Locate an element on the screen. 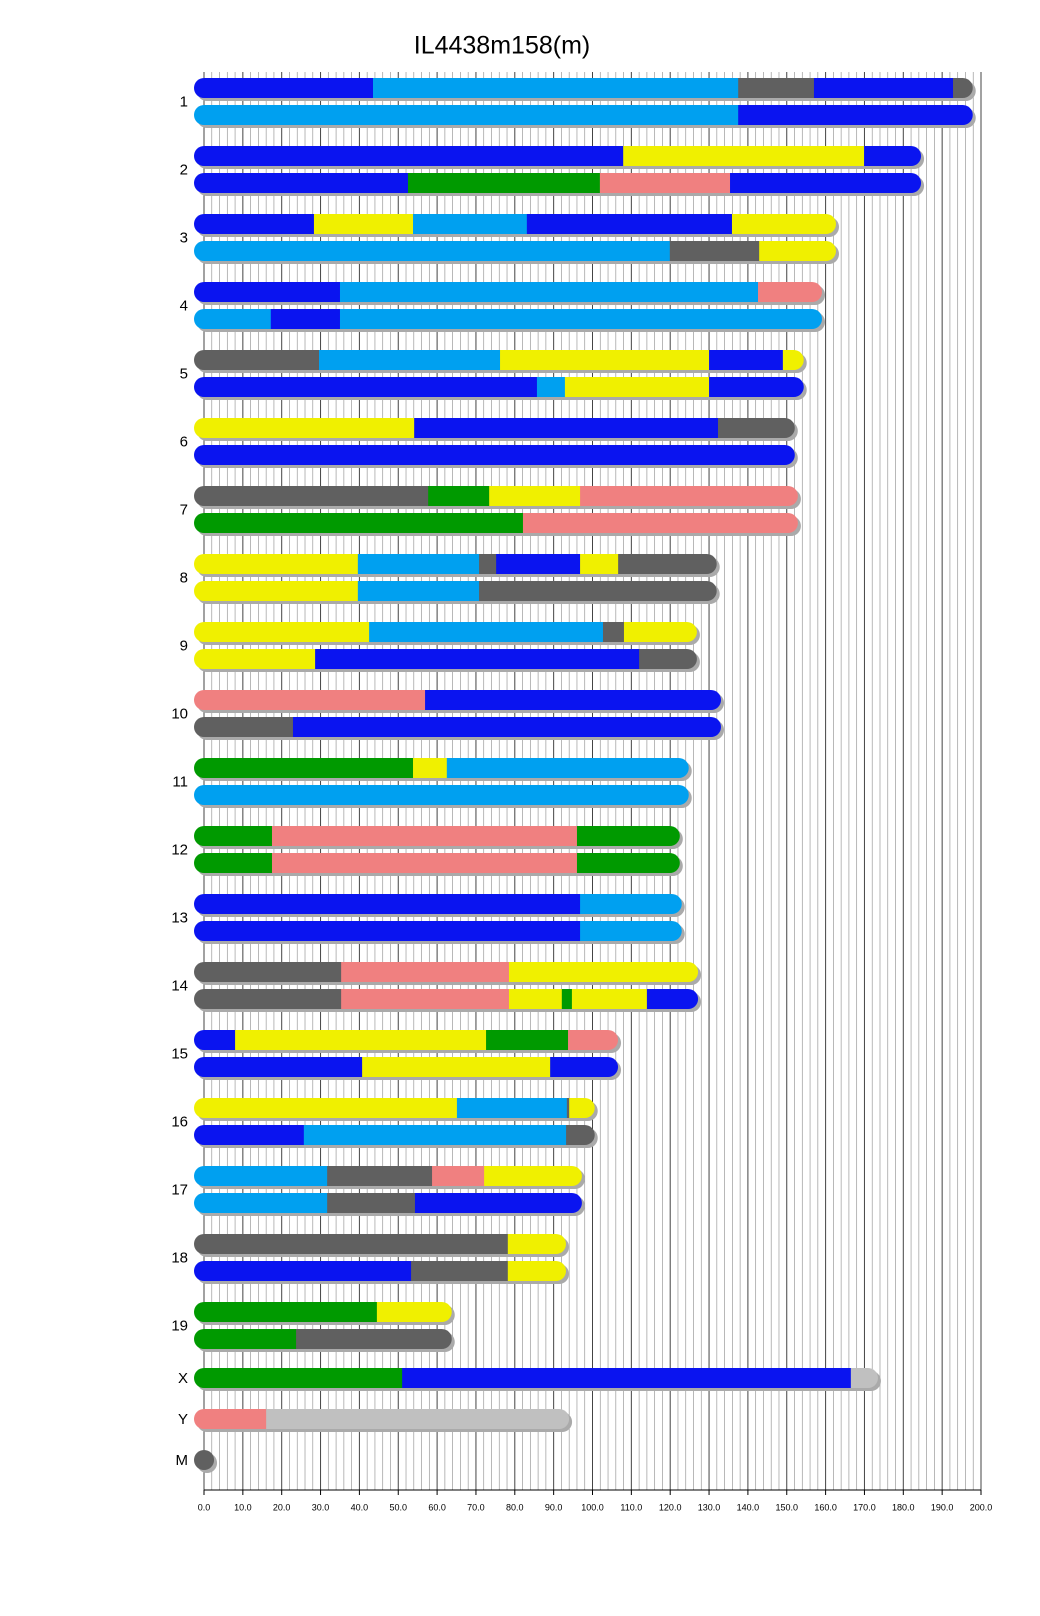 Image resolution: width=1040 pixels, height=1616 pixels. chromosome-label: 8 is located at coordinates (184, 577).